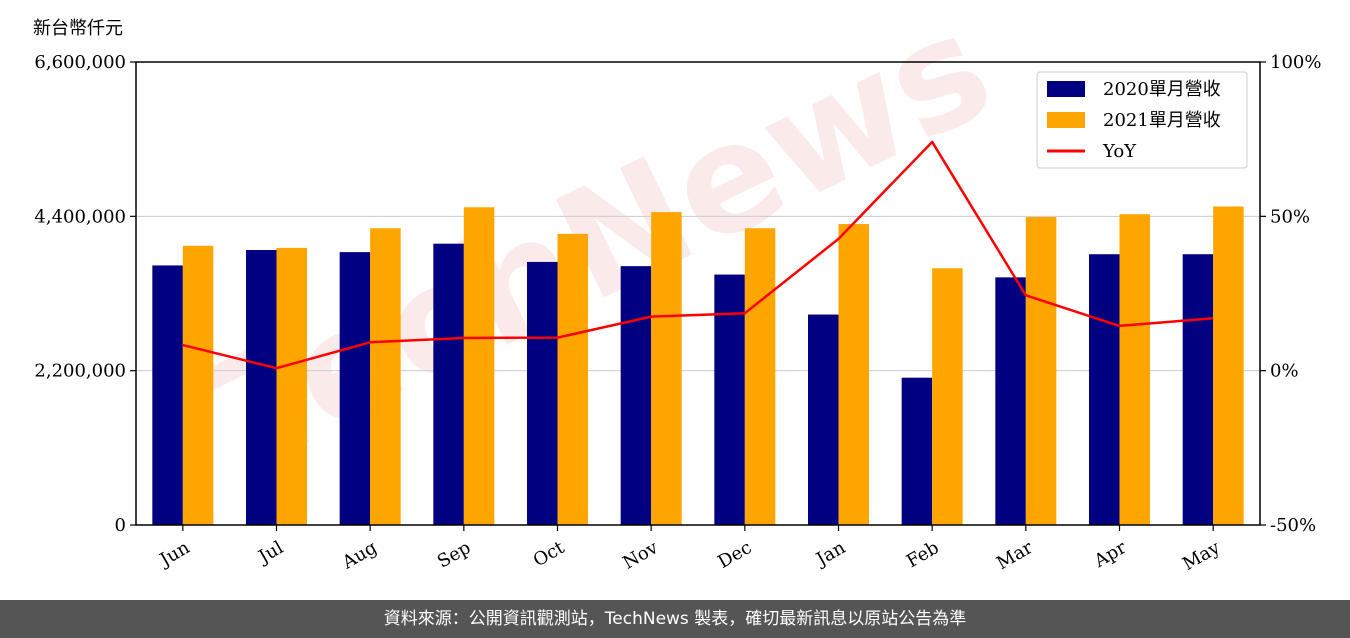  What do you see at coordinates (734, 555) in the screenshot?
I see `x-tick-label: Dec` at bounding box center [734, 555].